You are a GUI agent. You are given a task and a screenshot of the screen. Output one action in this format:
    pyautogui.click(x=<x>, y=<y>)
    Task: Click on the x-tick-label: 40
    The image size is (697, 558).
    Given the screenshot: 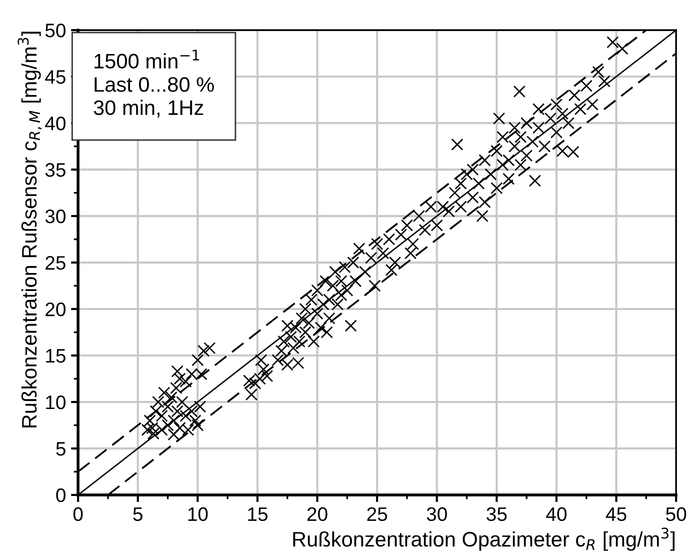 What is the action you would take?
    pyautogui.click(x=556, y=514)
    